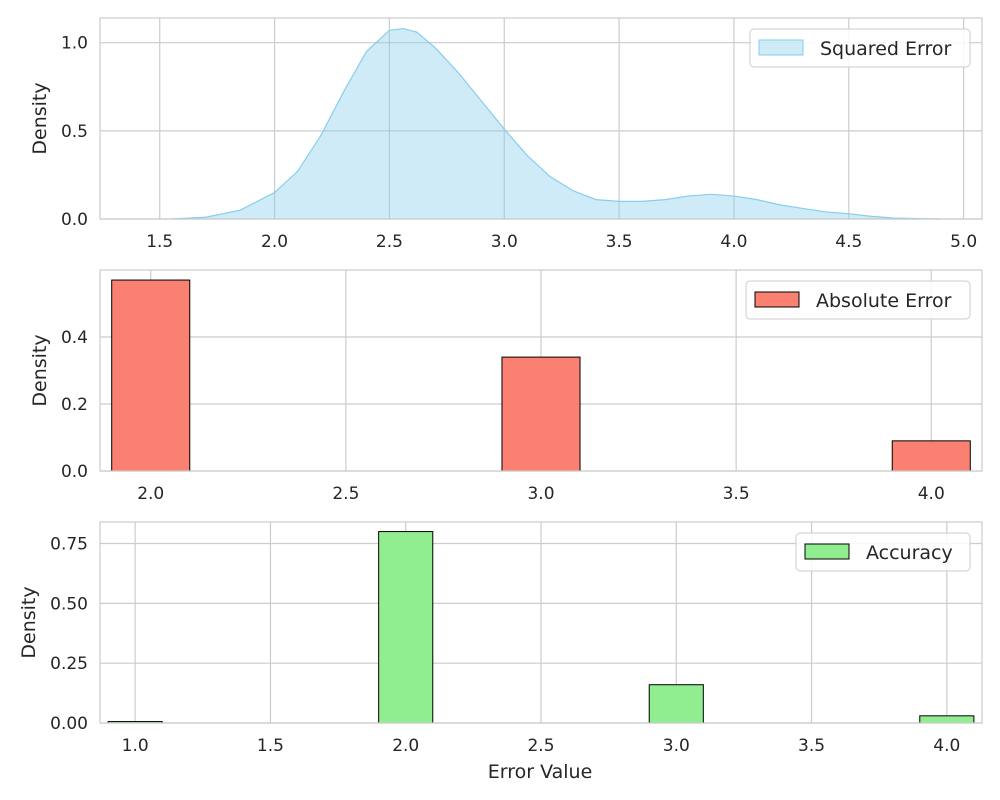 The height and width of the screenshot is (800, 1000). Describe the element at coordinates (135, 746) in the screenshot. I see `x-tick-label: 1.0` at that location.